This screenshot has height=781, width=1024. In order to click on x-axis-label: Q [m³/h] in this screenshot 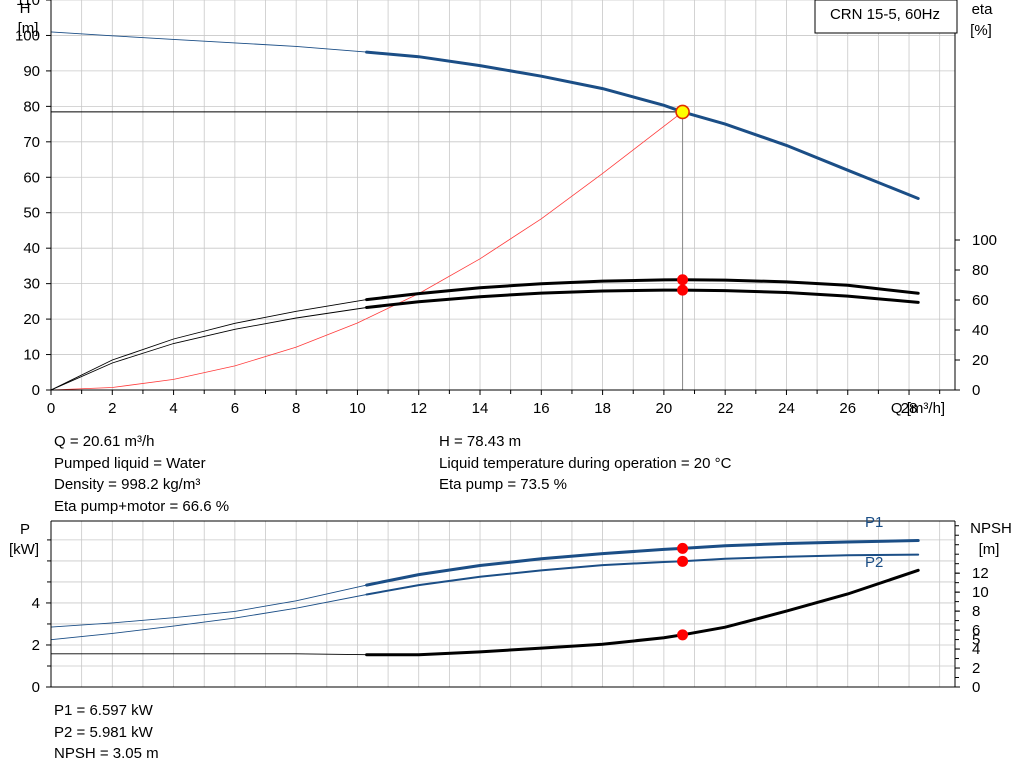, I will do `click(918, 408)`.